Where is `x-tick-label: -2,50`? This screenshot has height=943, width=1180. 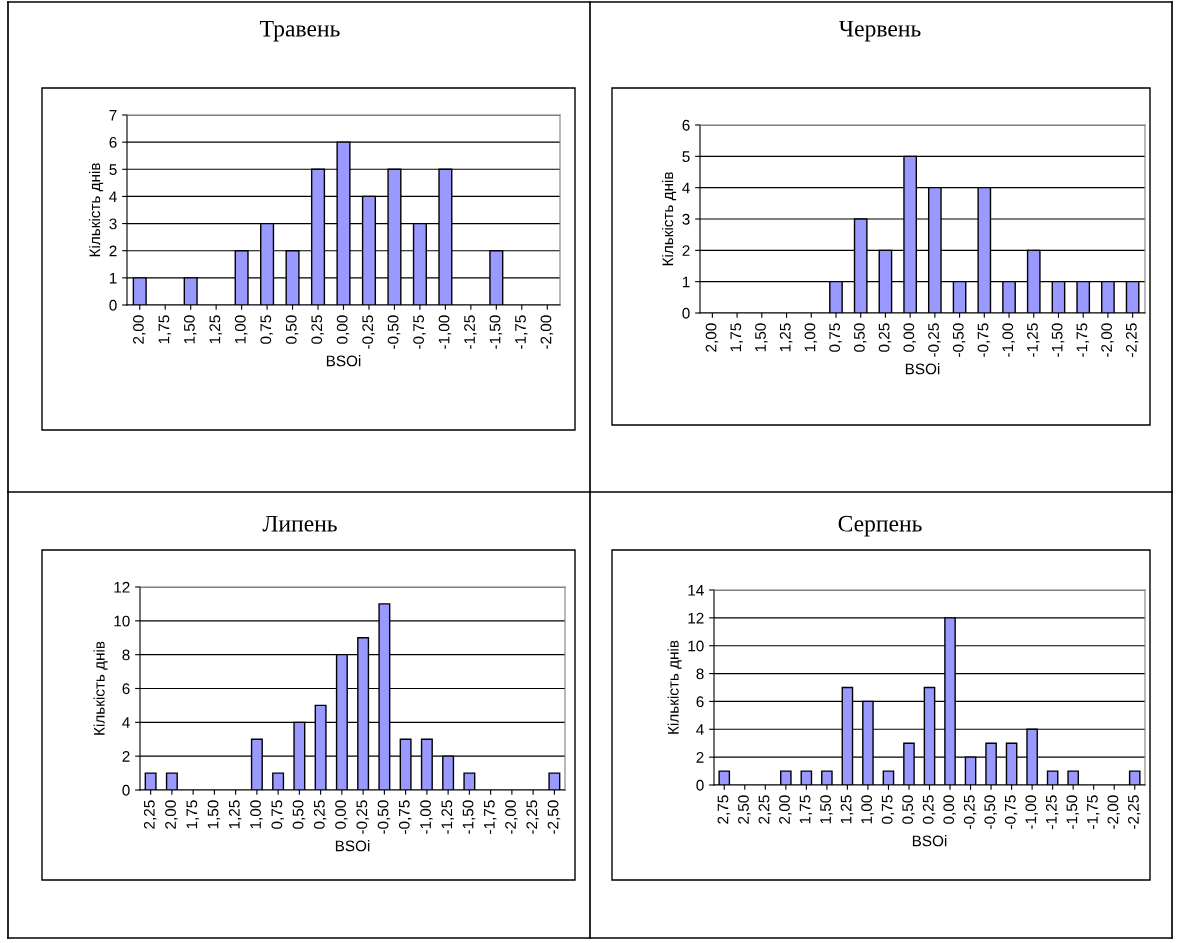
x-tick-label: -2,50 is located at coordinates (554, 817).